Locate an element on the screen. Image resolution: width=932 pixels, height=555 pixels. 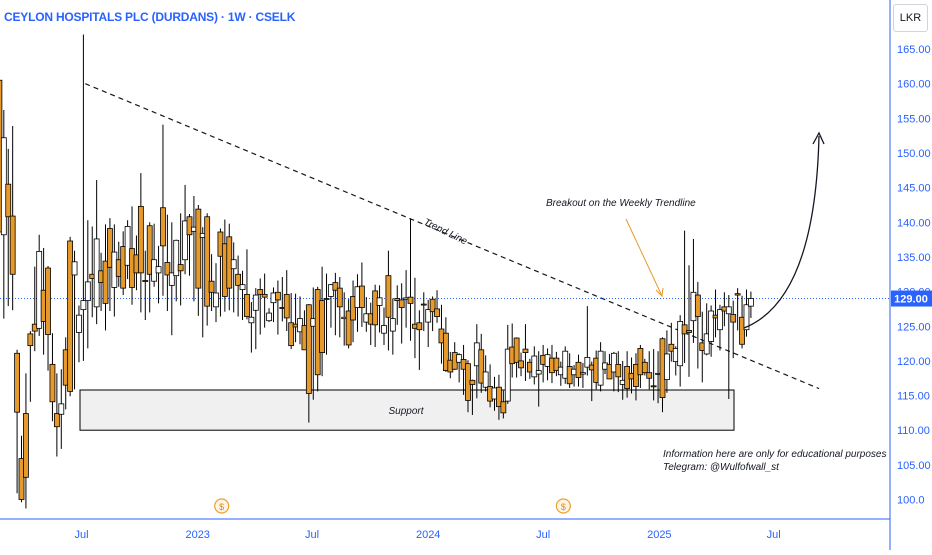
dividend-markers: $ $ is located at coordinates (392, 506).